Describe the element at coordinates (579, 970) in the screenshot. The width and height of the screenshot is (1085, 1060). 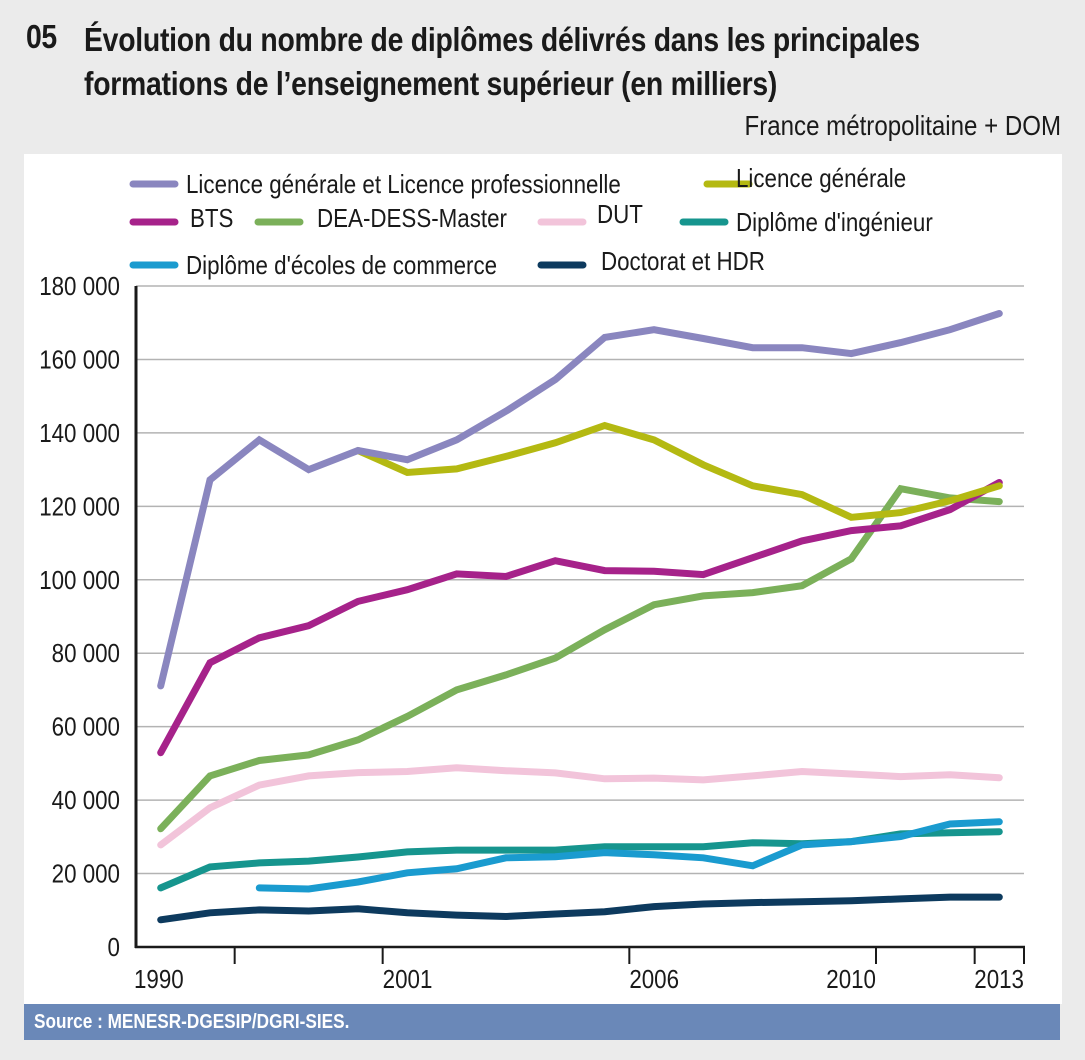
I see `x-axis-ticks: 1990 2001 2006 2010 2013` at that location.